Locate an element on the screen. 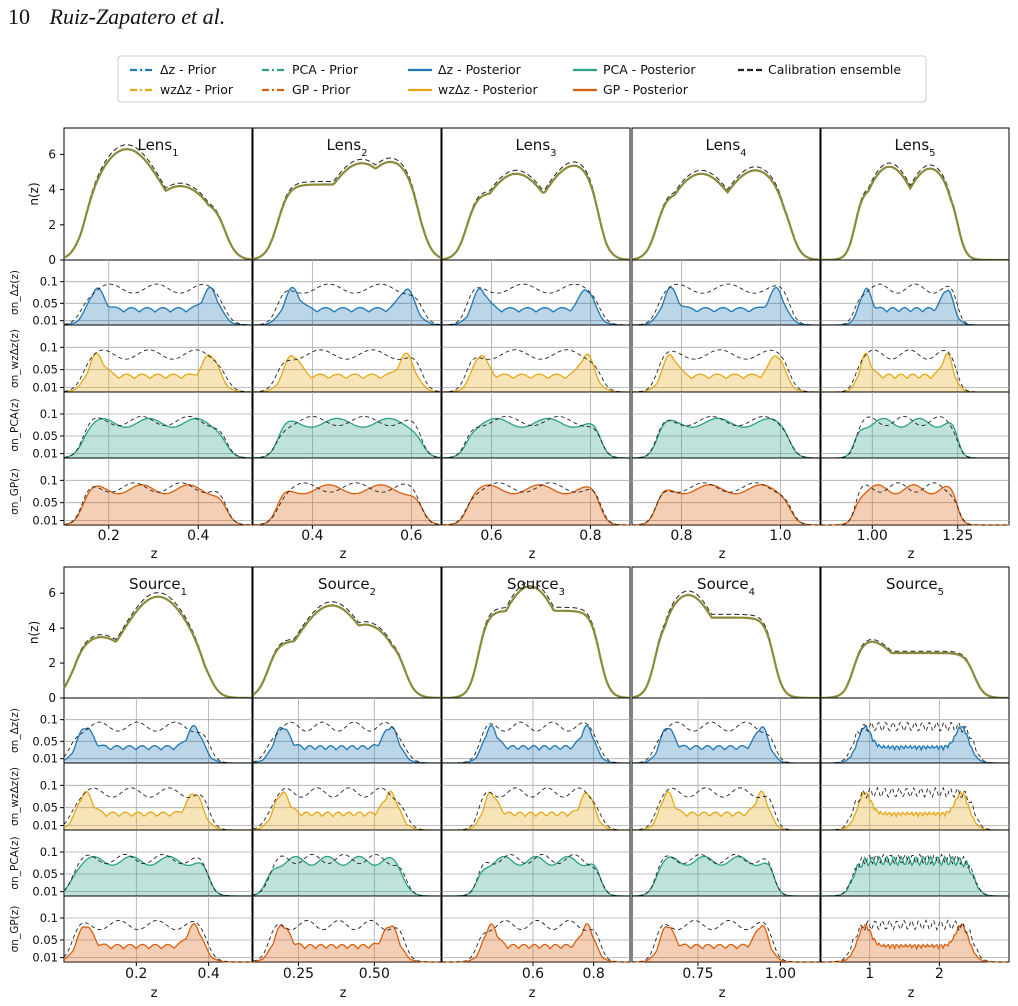 The height and width of the screenshot is (1006, 1018). xtick-label: 0.4 is located at coordinates (312, 536).